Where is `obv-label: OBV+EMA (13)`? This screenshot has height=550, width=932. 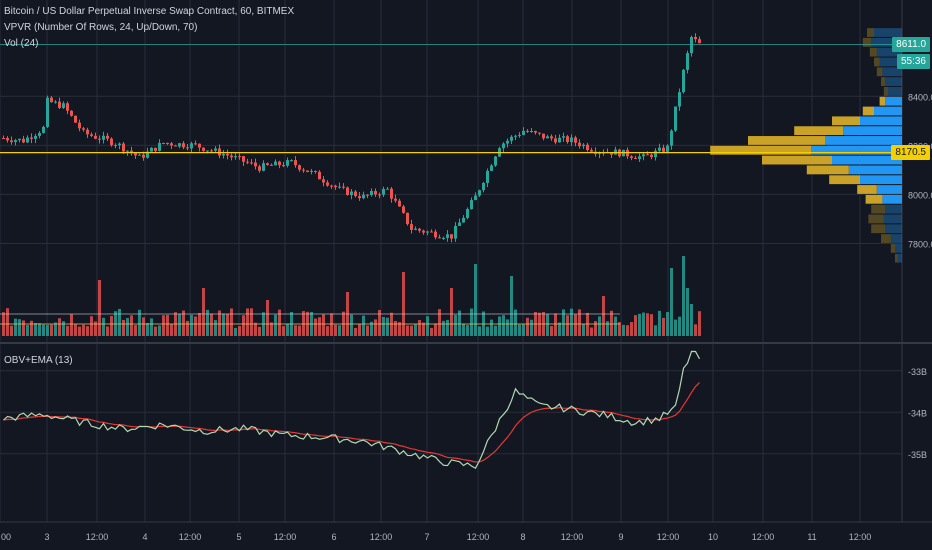
obv-label: OBV+EMA (13) is located at coordinates (38, 360).